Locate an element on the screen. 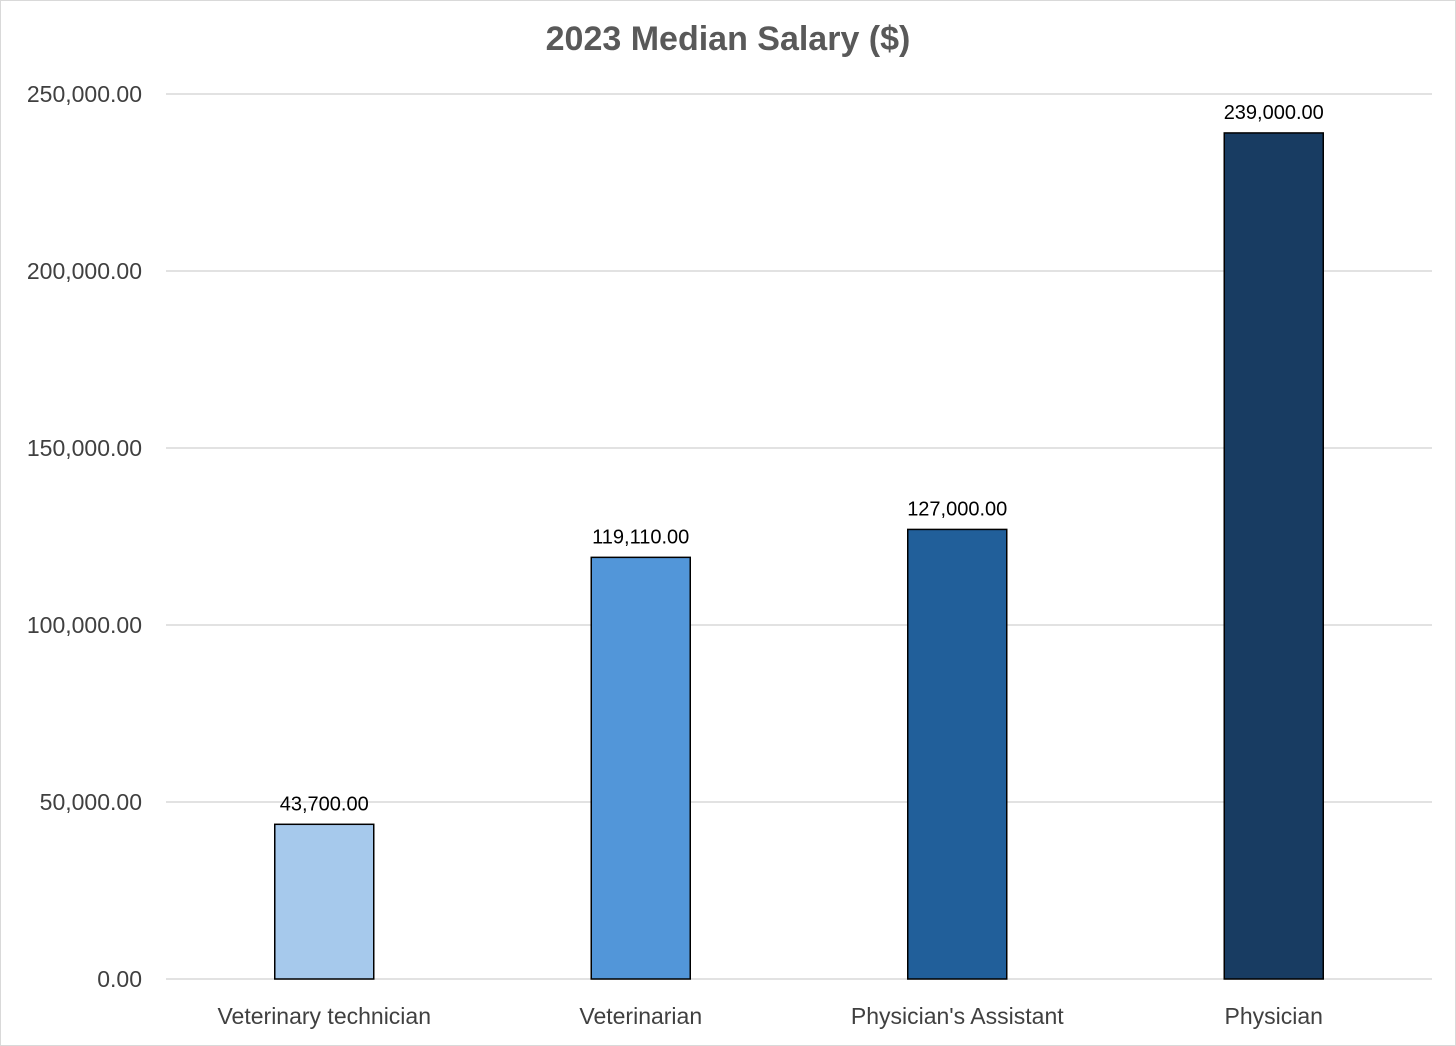  y-tick-label: 50,000.00 is located at coordinates (91, 802).